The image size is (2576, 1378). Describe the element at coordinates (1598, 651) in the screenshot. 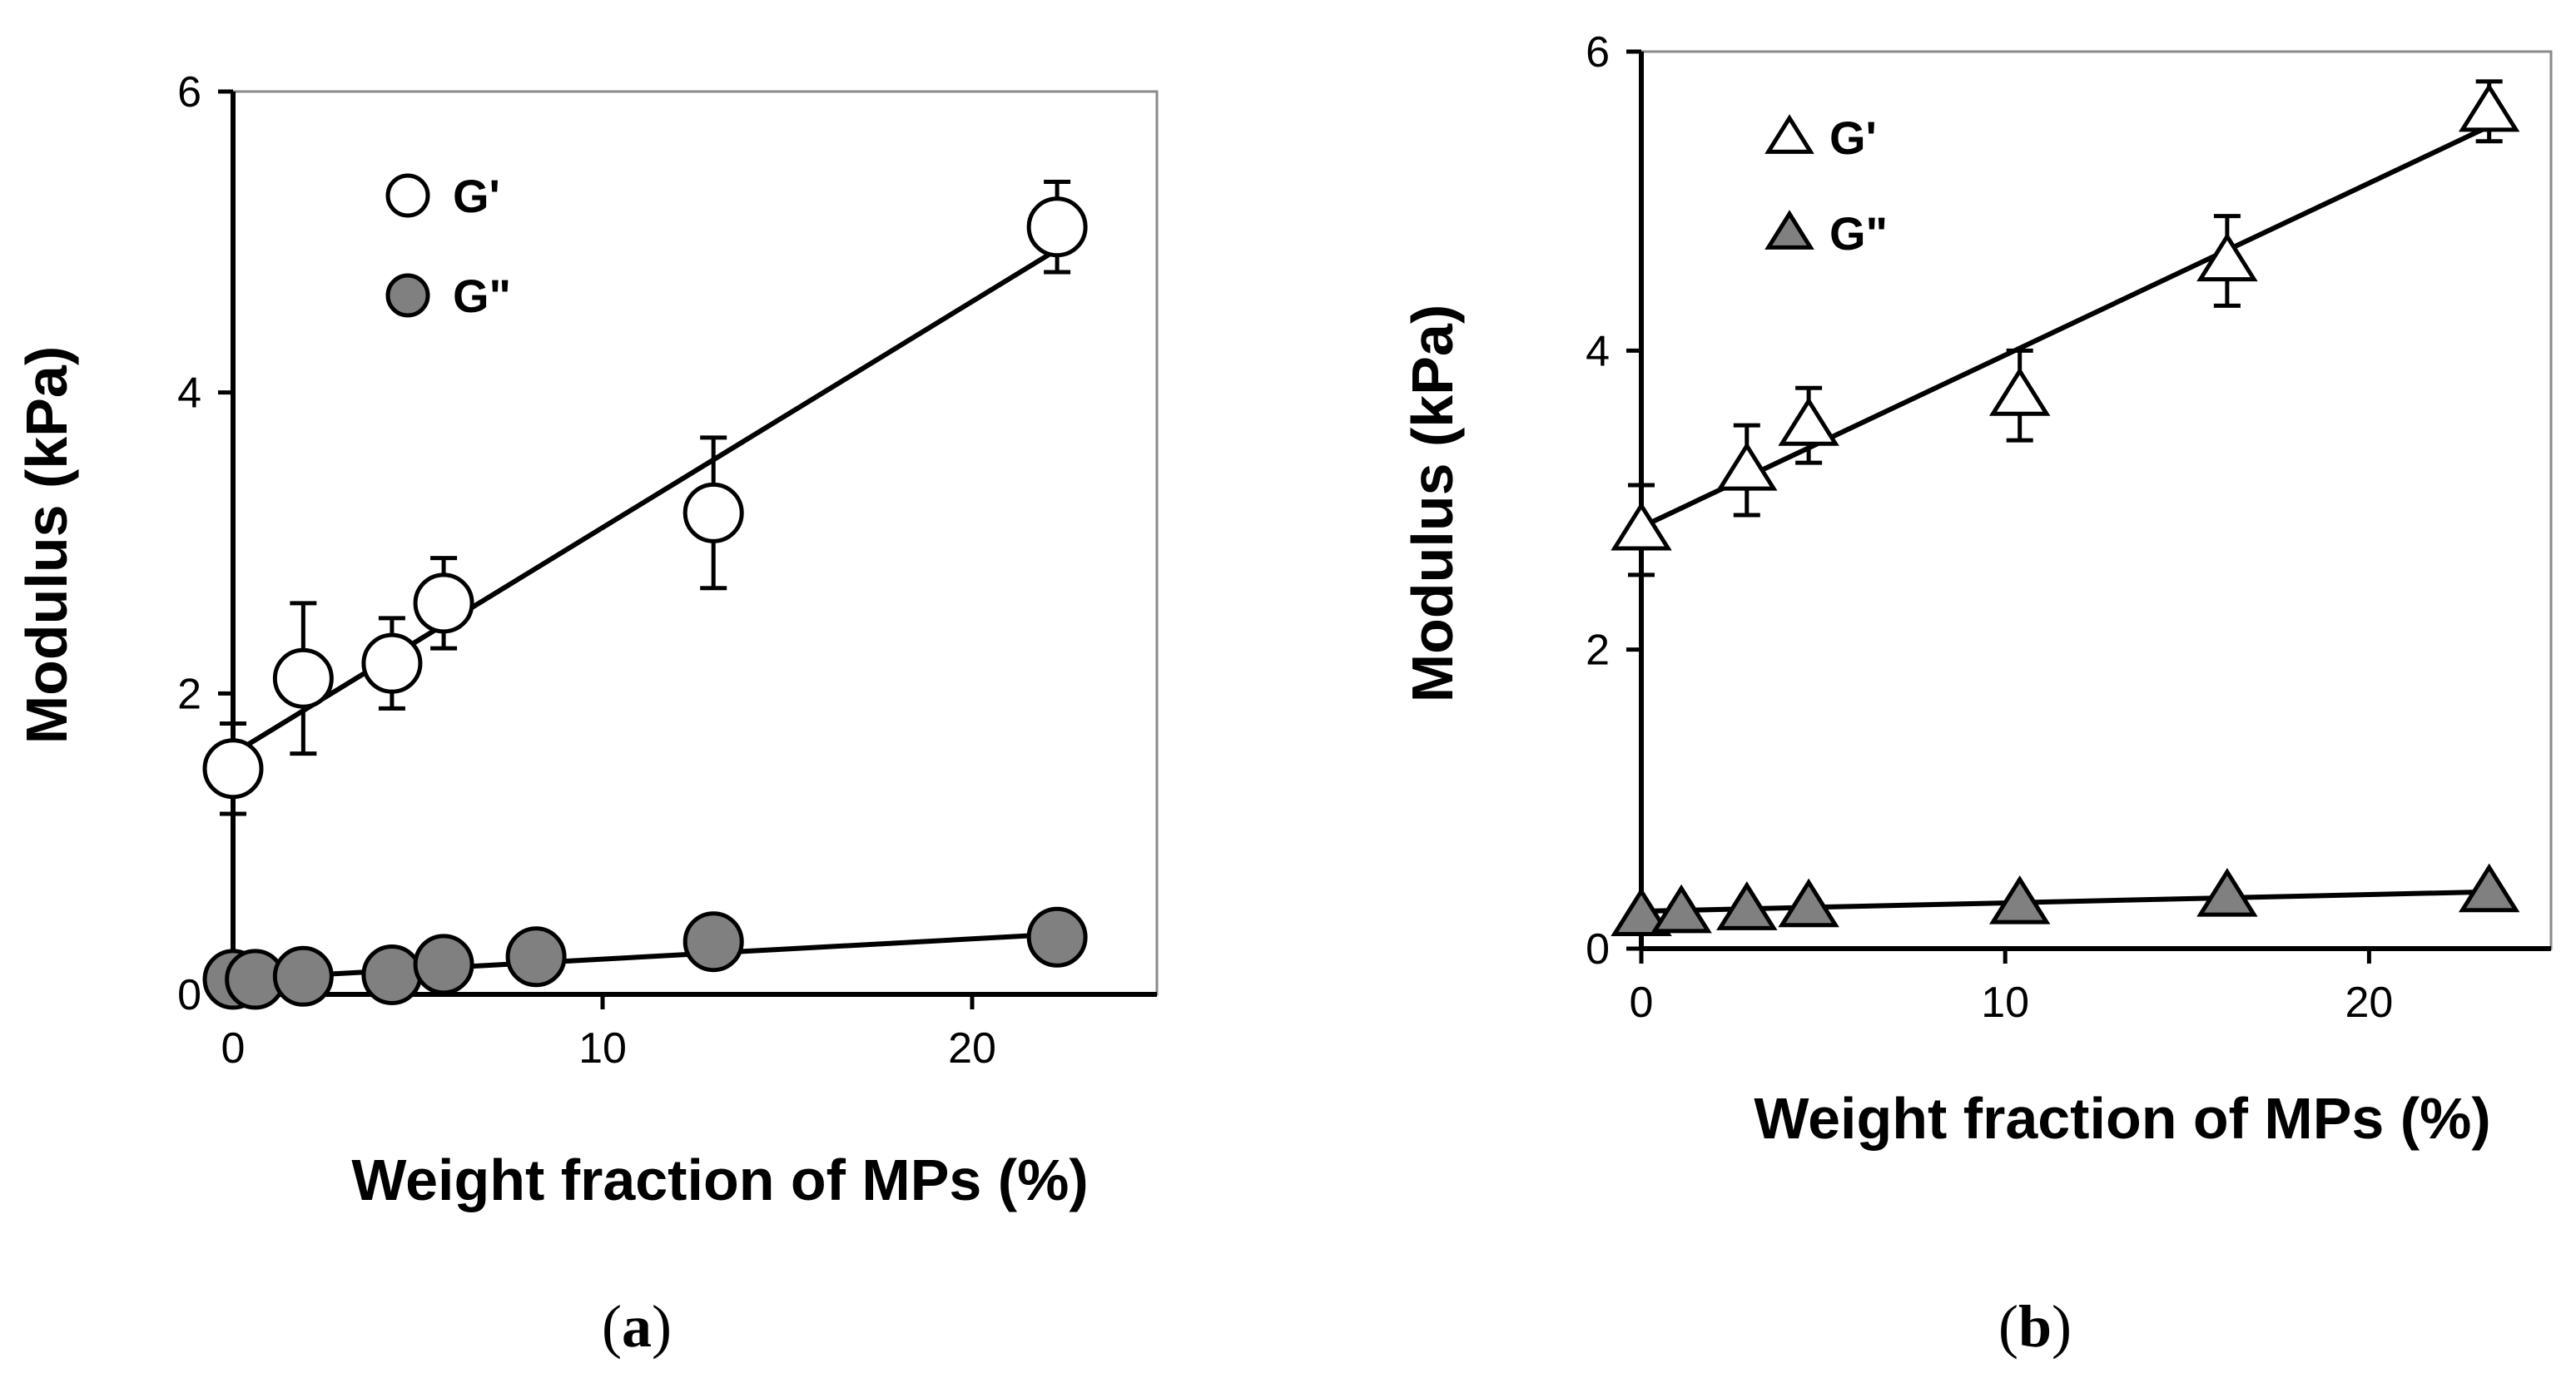

I see `panel-b-y-tick-label: 2` at that location.